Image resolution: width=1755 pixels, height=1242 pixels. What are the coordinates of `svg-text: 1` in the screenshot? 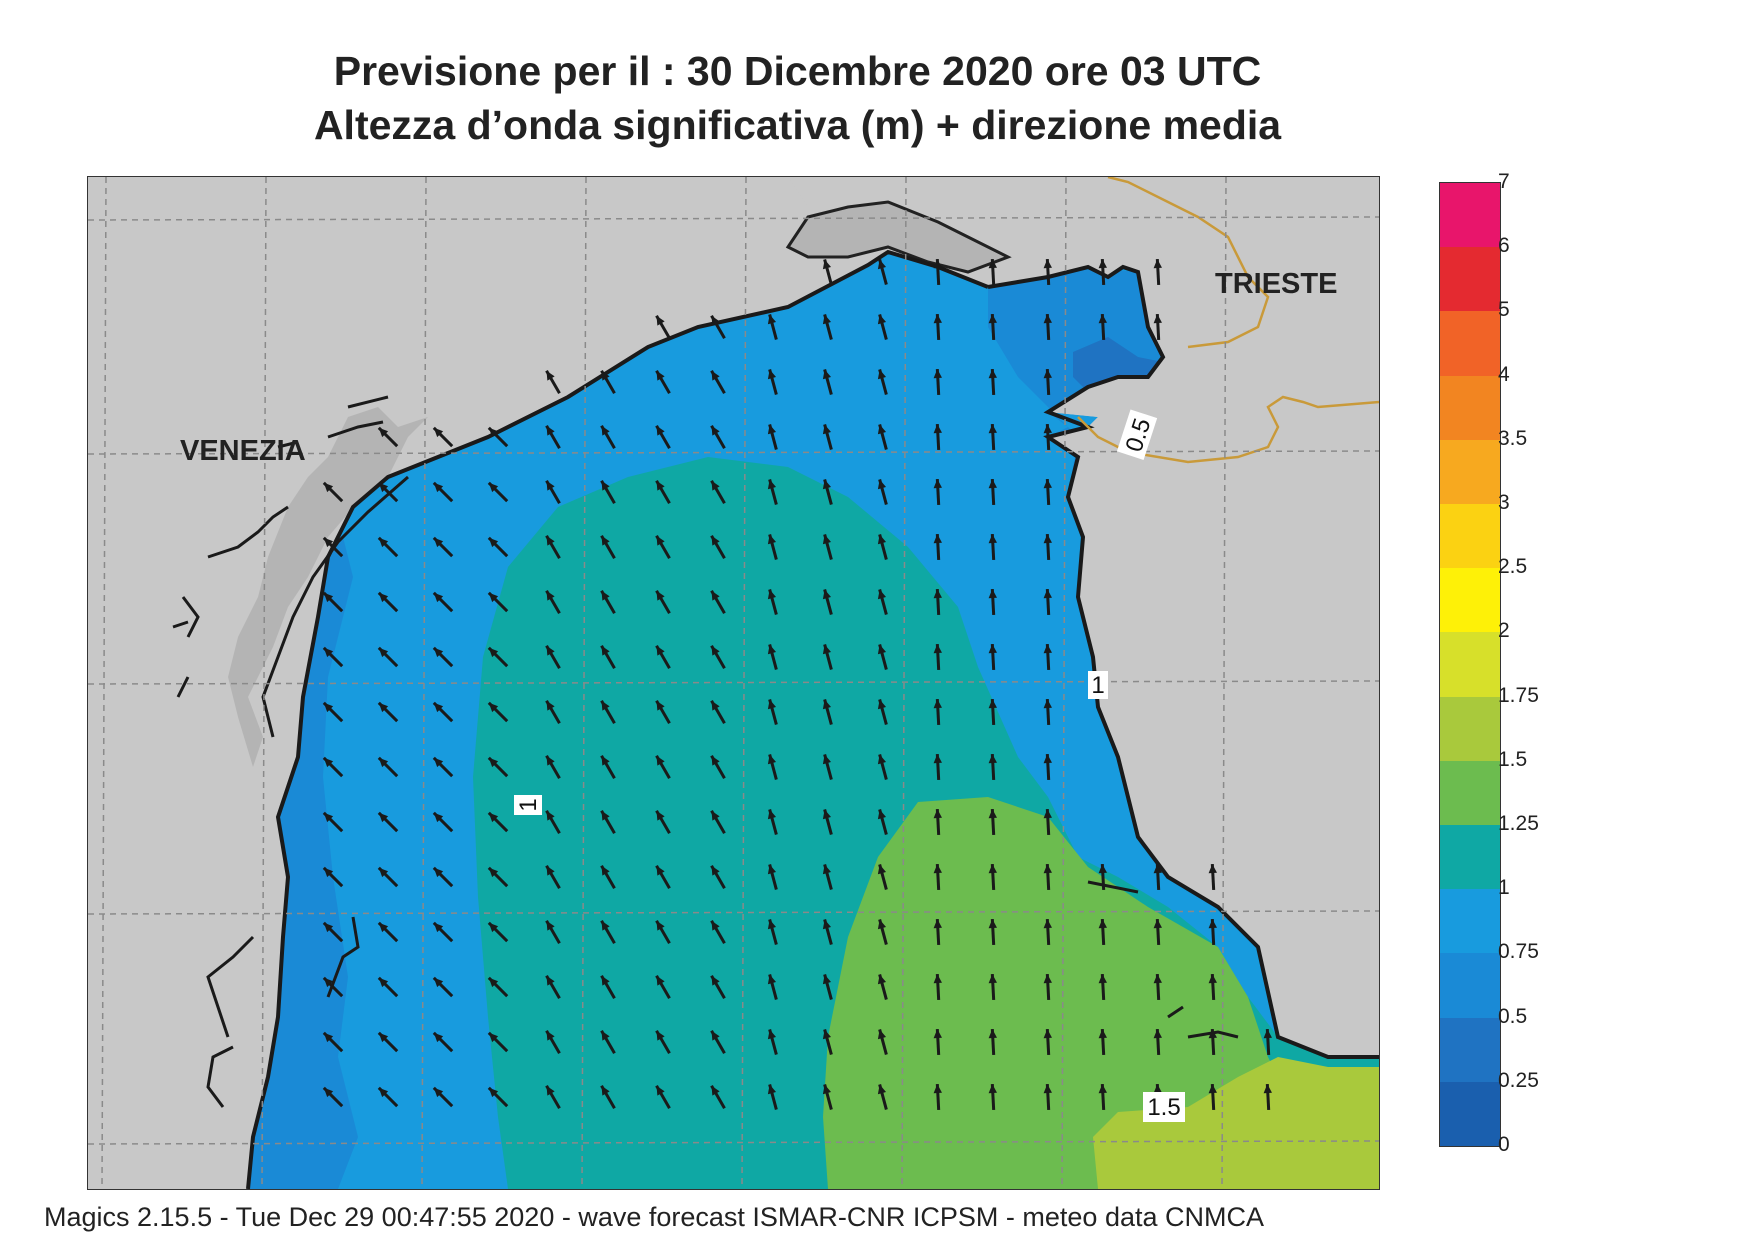 It's located at (1097, 685).